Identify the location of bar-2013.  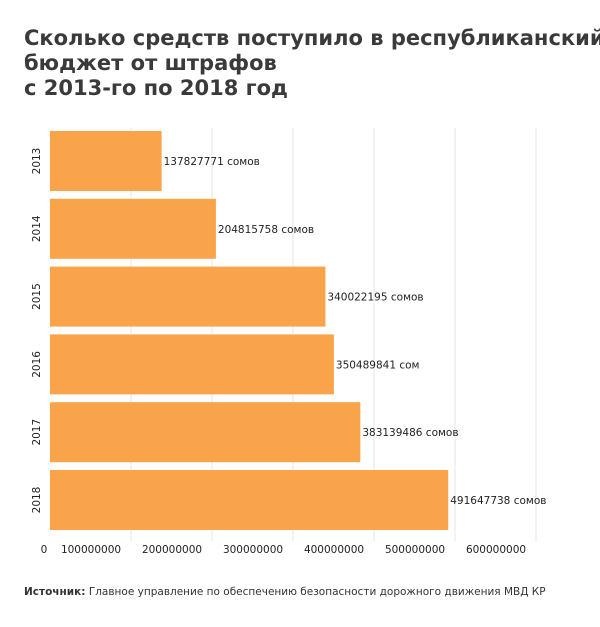
(106, 161).